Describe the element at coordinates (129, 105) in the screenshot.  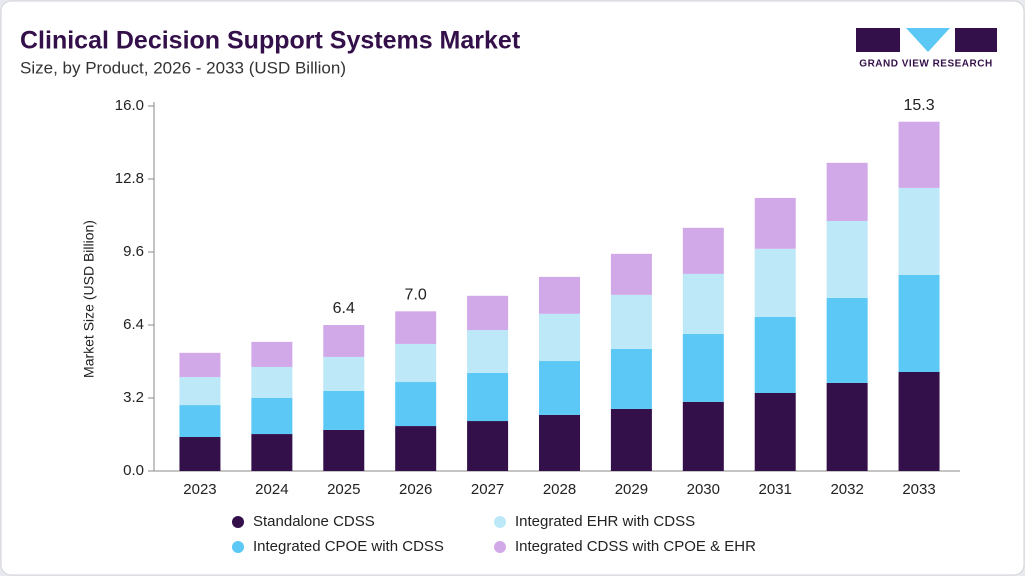
I see `y-tick-label: 16.0` at that location.